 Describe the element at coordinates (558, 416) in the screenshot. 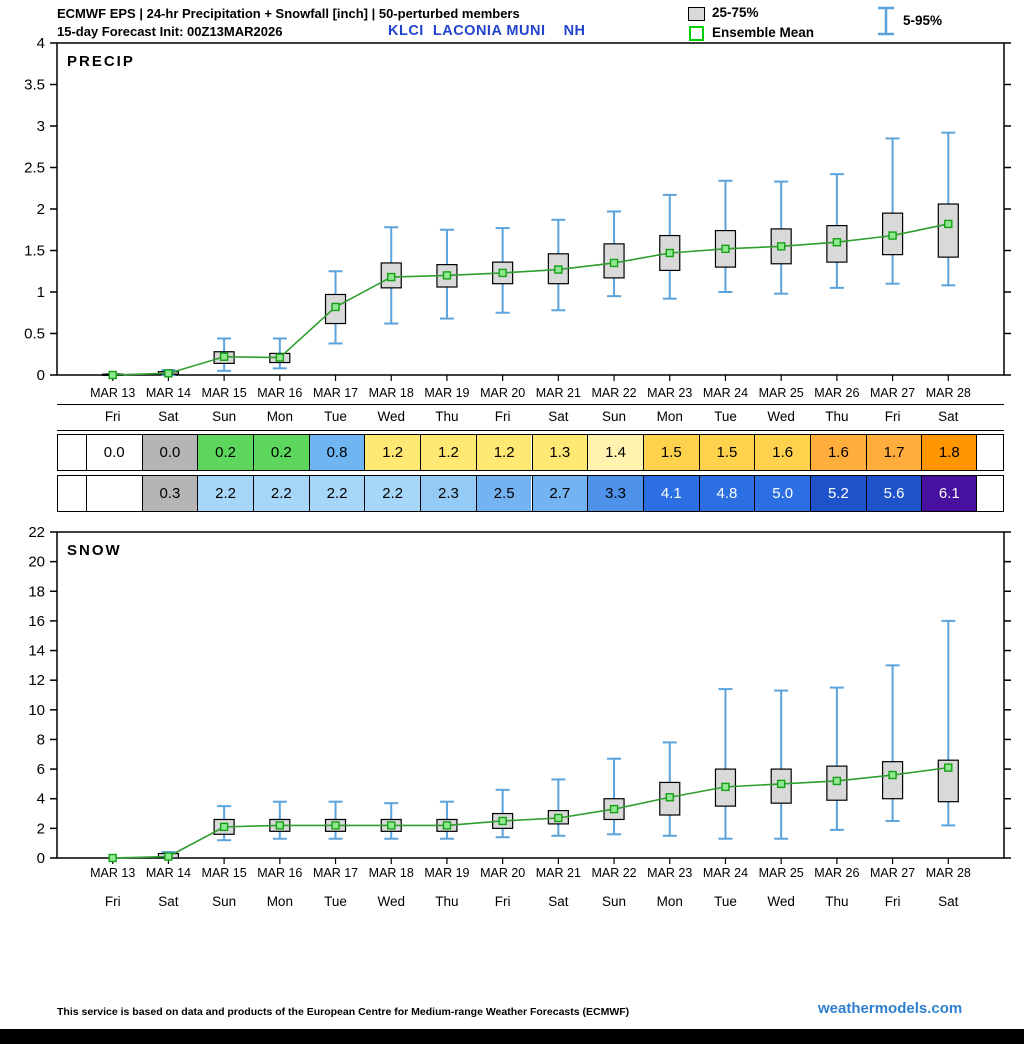

I see `table-day-header-8: Sat` at that location.